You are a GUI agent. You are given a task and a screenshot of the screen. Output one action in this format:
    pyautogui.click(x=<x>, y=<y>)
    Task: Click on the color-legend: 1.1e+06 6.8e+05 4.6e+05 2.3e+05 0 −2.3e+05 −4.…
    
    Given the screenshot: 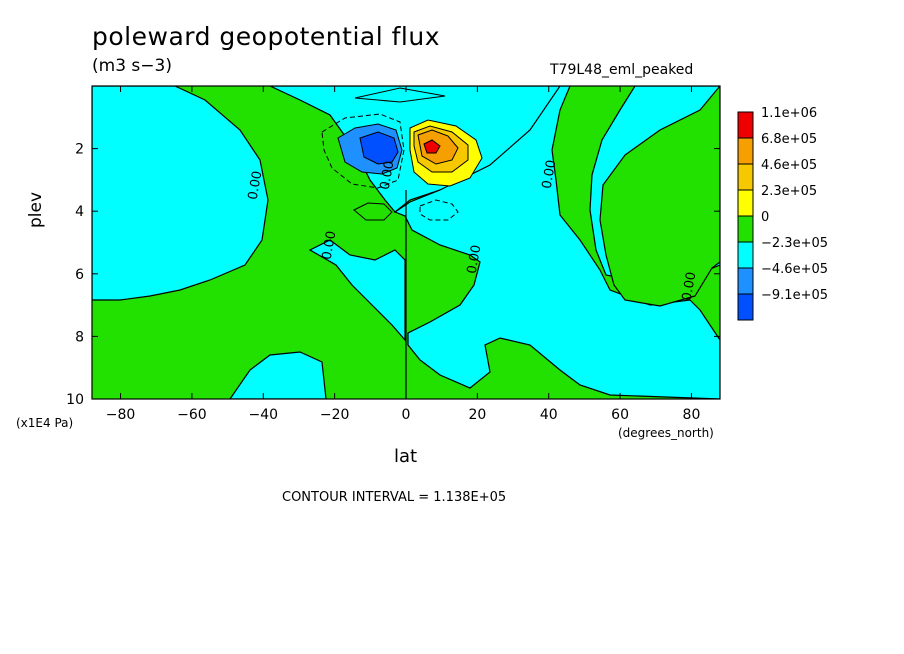 What is the action you would take?
    pyautogui.click(x=782, y=213)
    